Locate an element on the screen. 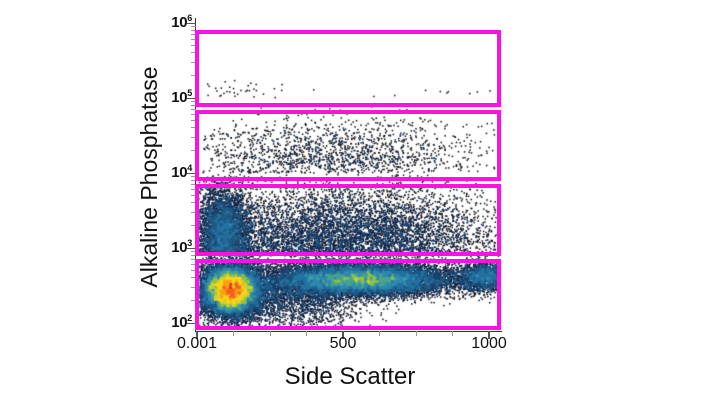 This screenshot has height=408, width=726. y-tick-exponent: 5 is located at coordinates (189, 93).